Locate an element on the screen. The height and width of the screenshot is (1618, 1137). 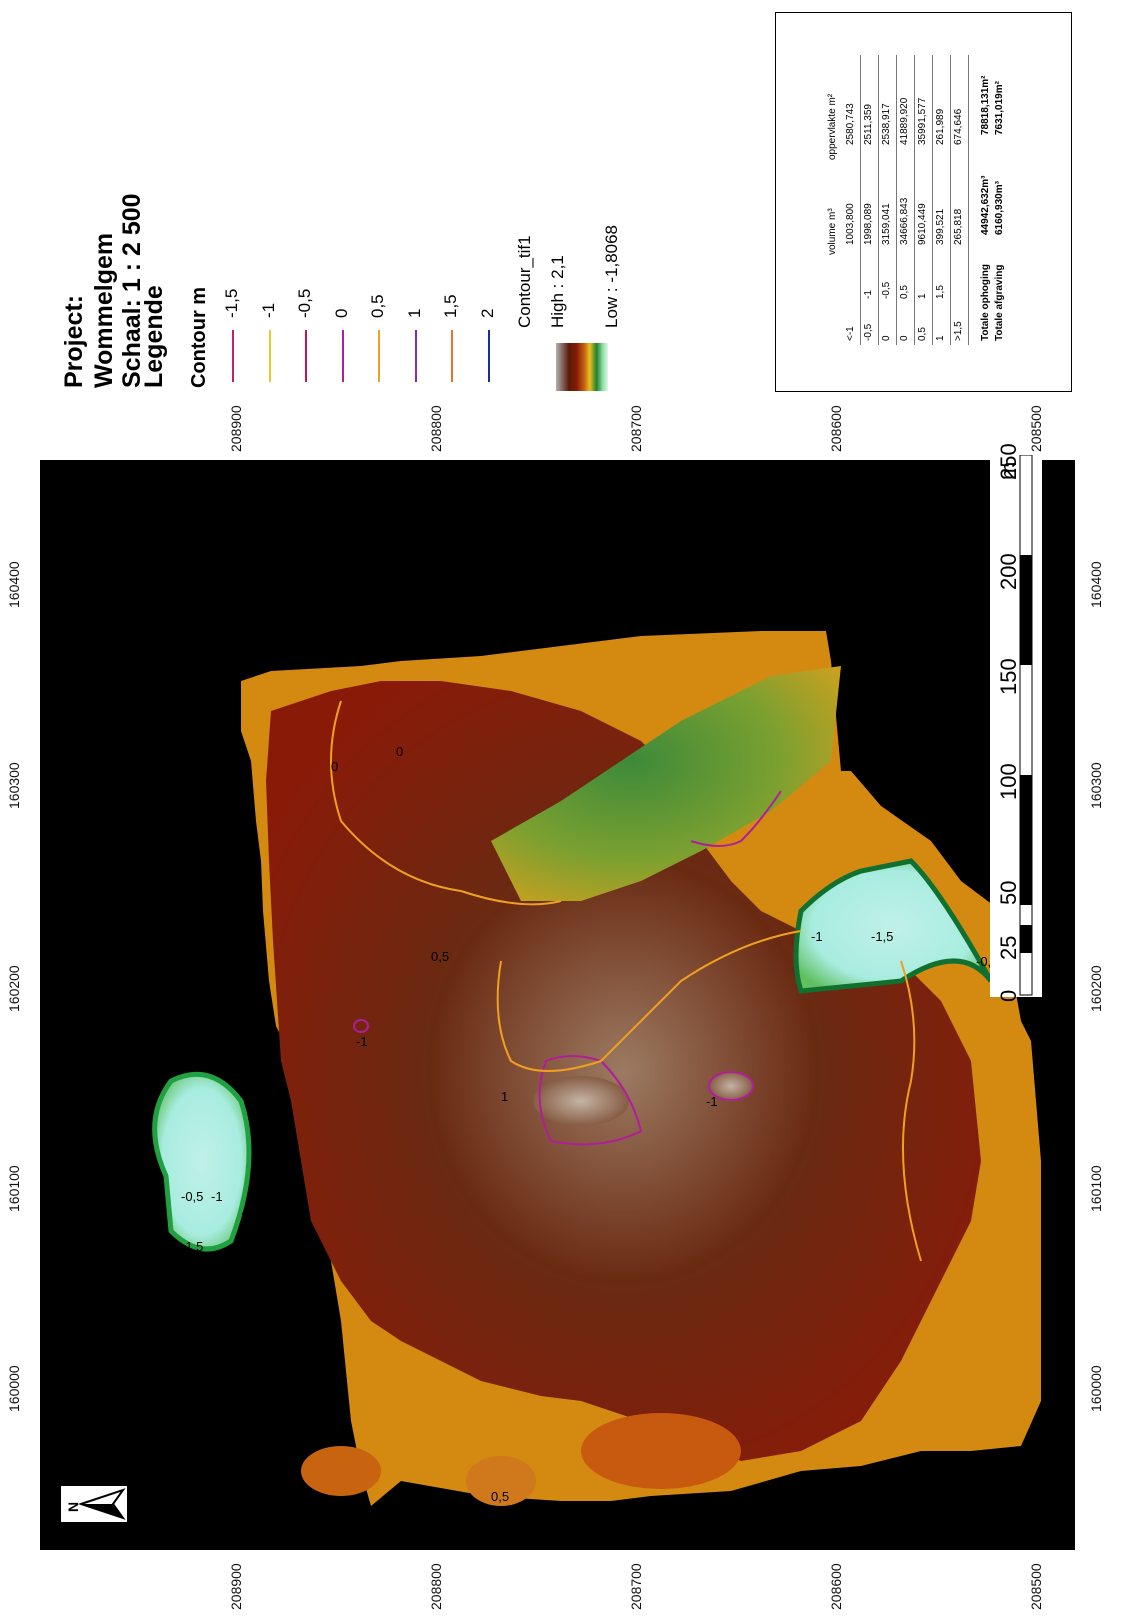
scale-tick-label: 0 is located at coordinates (1008, 995).